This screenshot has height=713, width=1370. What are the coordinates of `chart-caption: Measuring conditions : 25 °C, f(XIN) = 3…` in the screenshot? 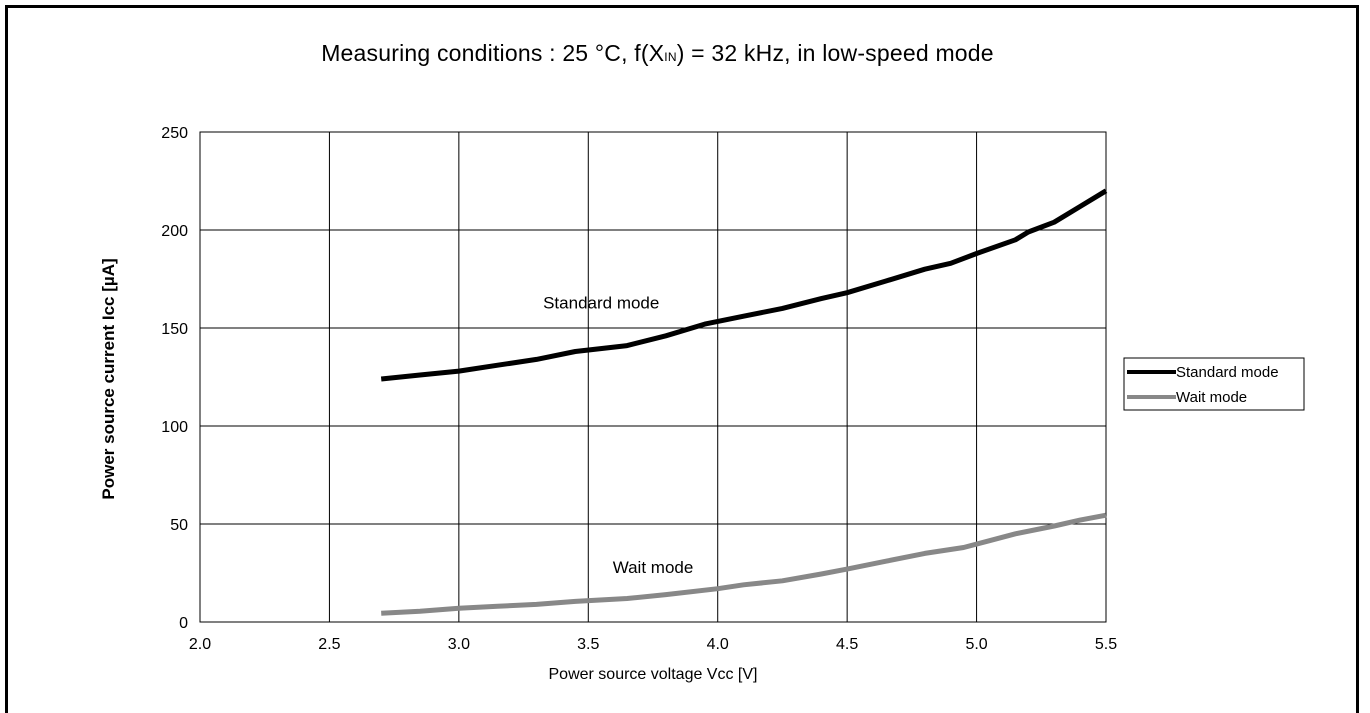 It's located at (657, 53).